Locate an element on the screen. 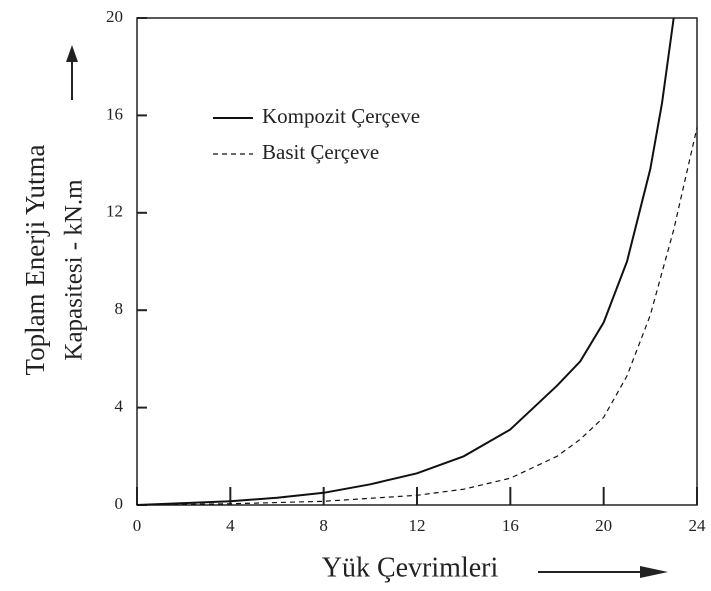 This screenshot has height=591, width=711. y-tick-label: 20 is located at coordinates (114, 16).